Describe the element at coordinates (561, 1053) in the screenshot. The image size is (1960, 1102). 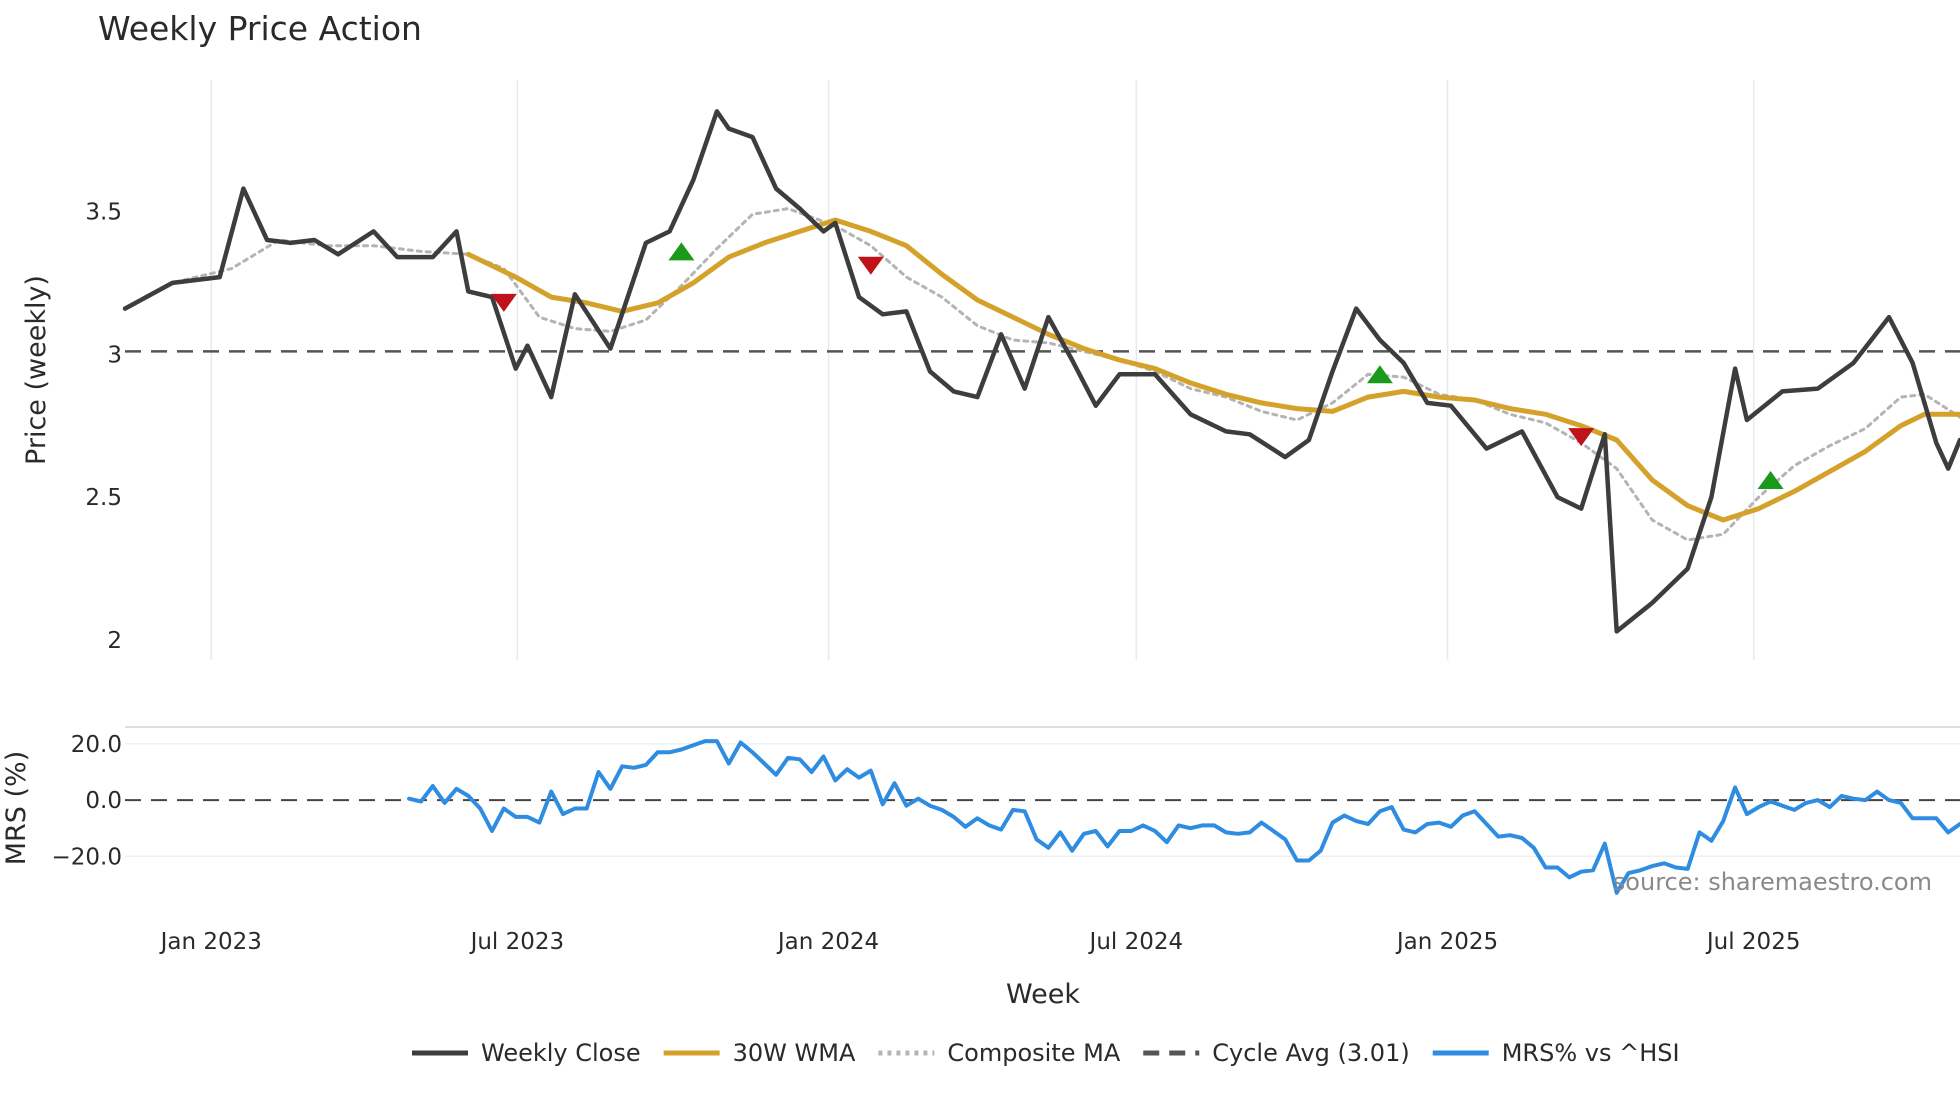
I see `legend-label-weekly-close: Weekly Close` at that location.